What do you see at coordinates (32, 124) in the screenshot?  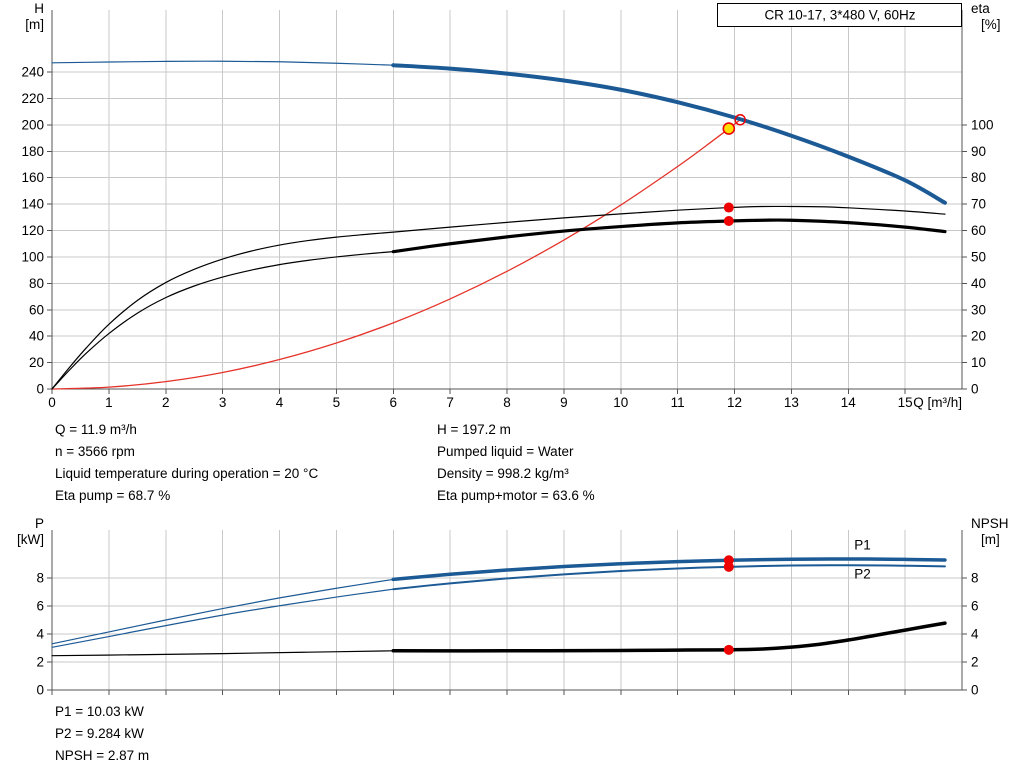 I see `y-left-tick-label: 200` at bounding box center [32, 124].